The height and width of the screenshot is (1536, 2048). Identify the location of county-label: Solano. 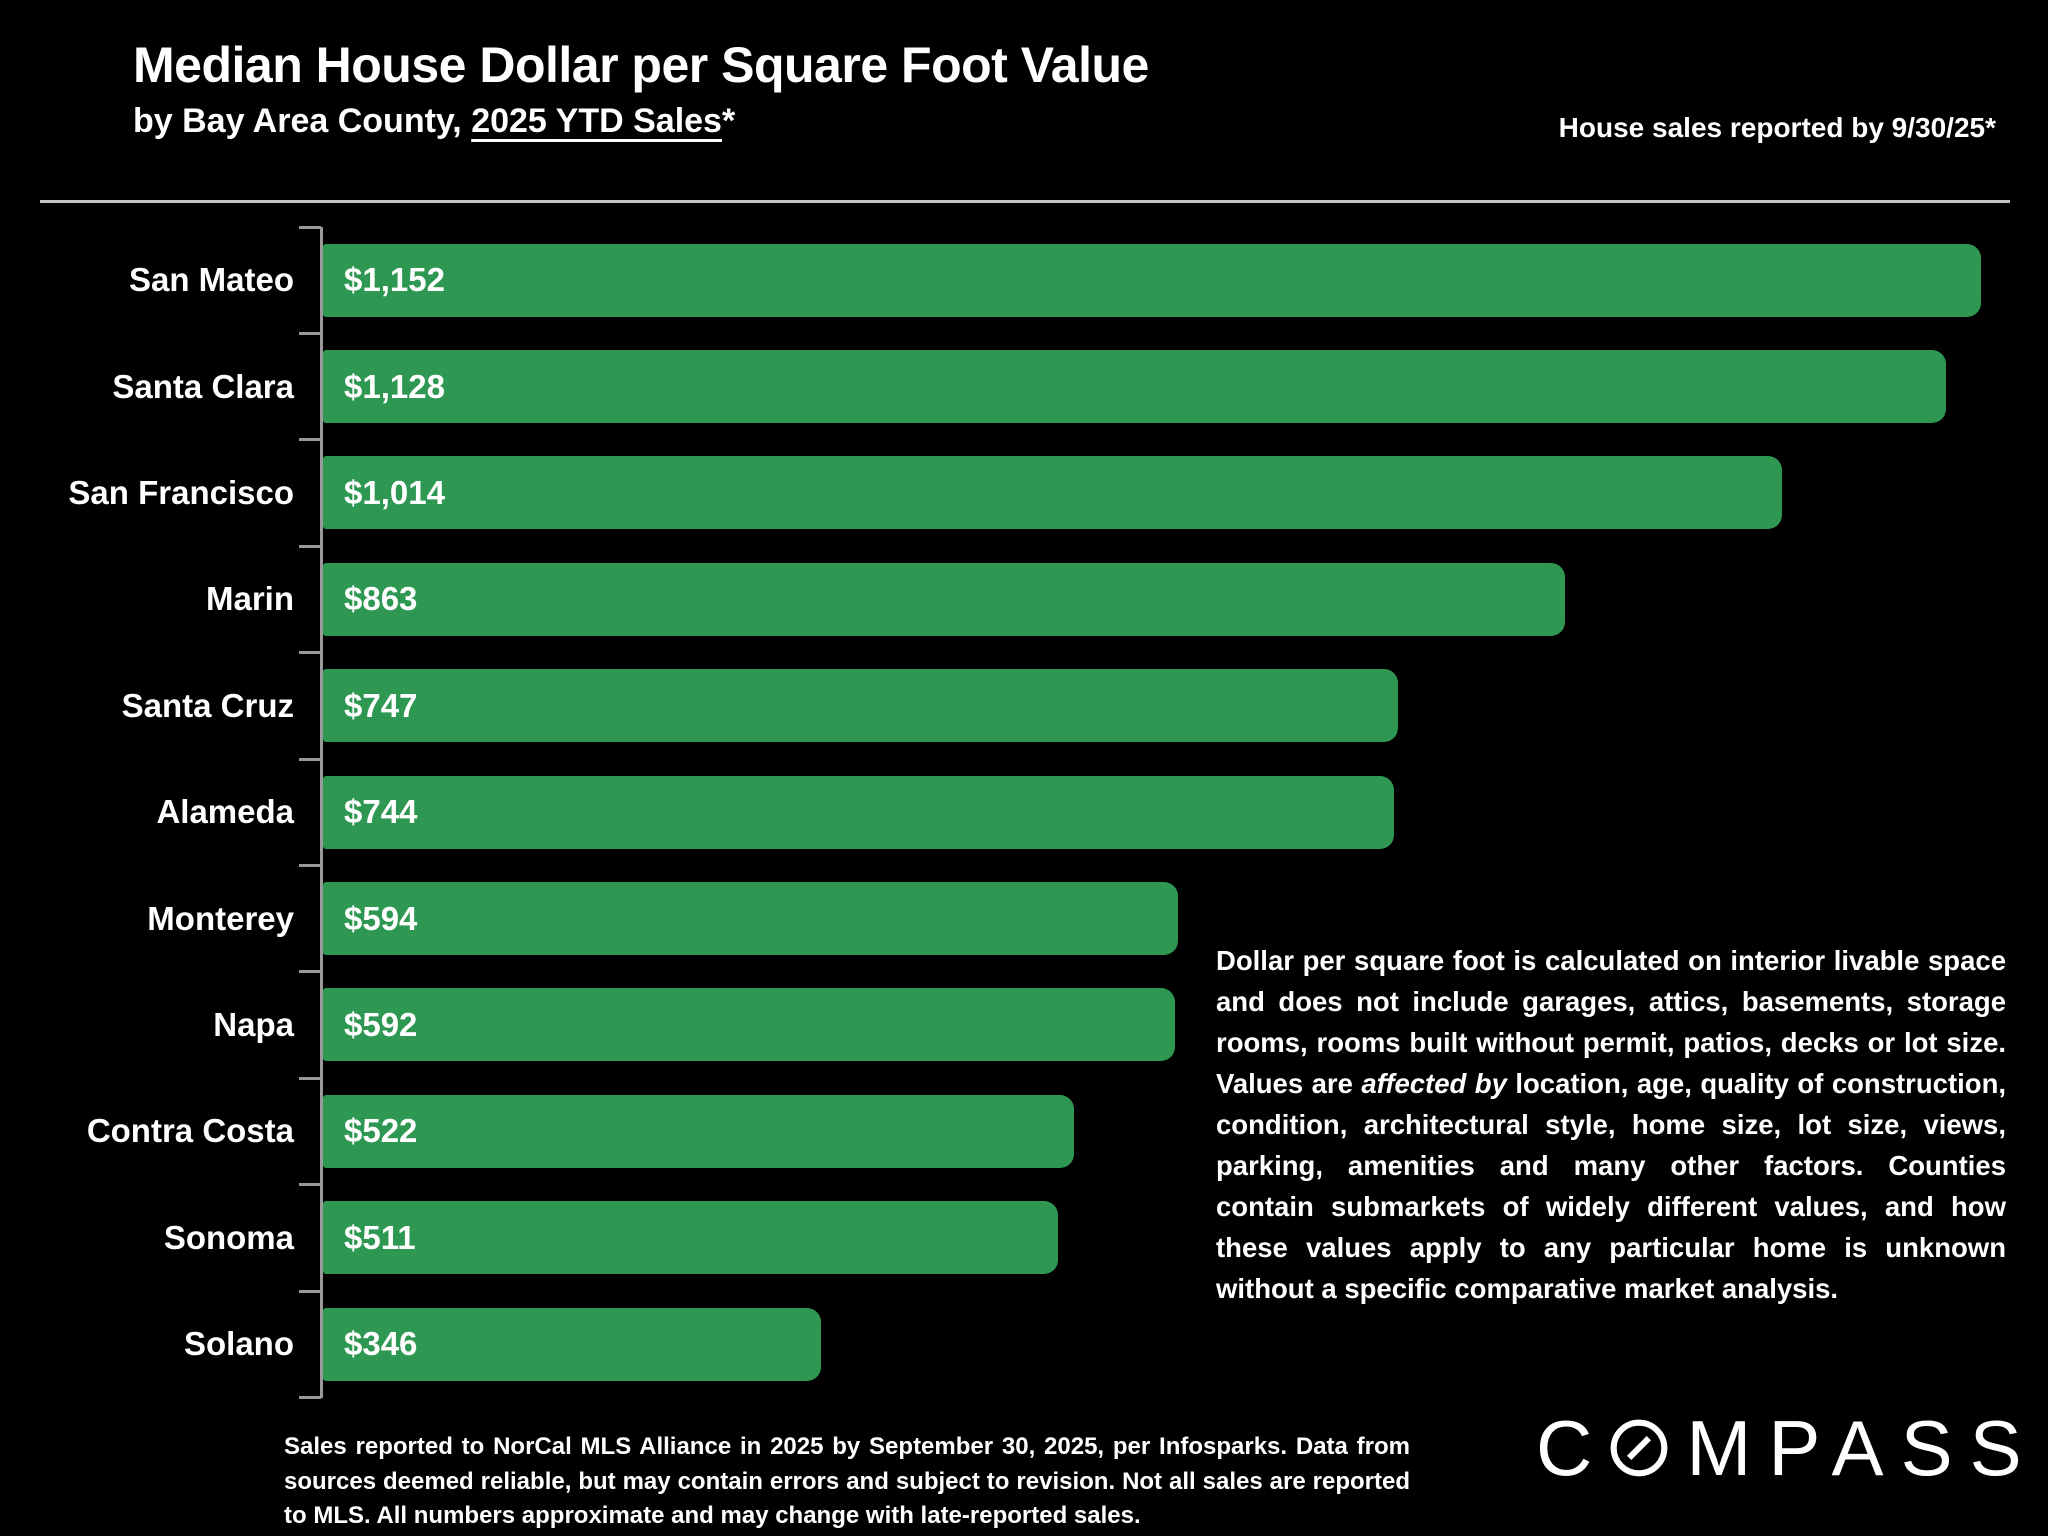
(238, 1344).